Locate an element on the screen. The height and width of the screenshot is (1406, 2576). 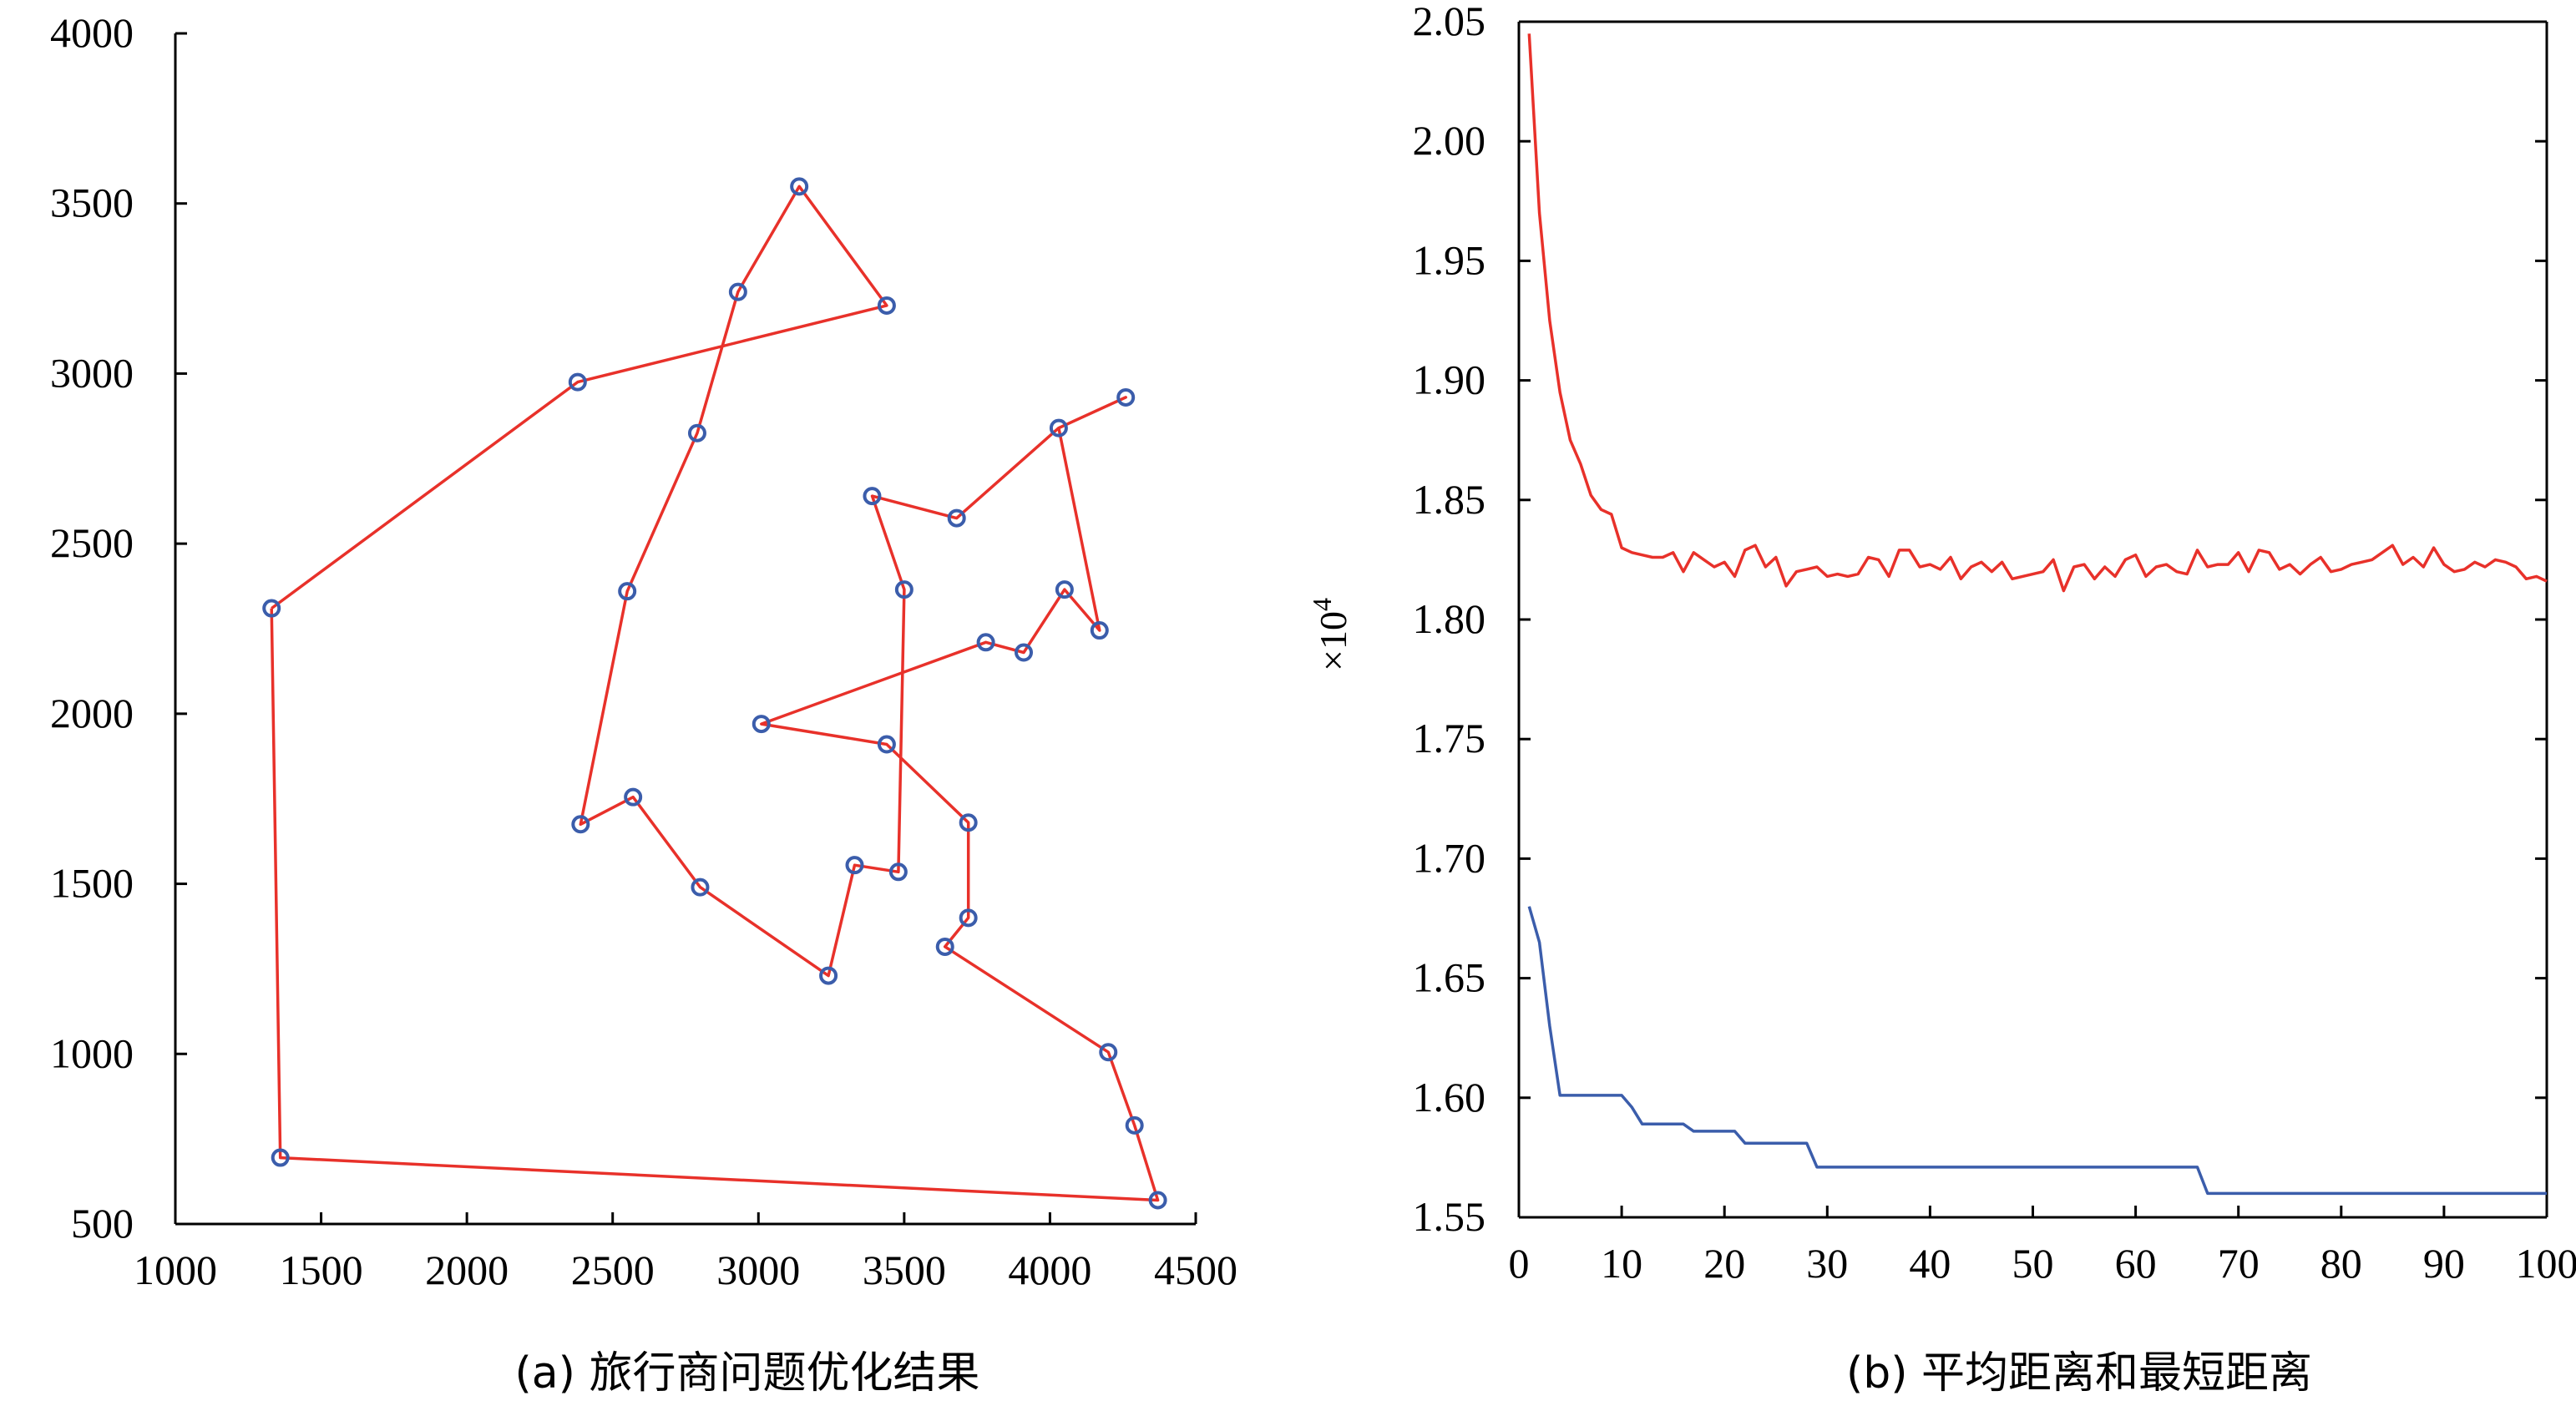
route-chart-caption: (a) 旅行商问题优化结果 is located at coordinates (747, 1373).